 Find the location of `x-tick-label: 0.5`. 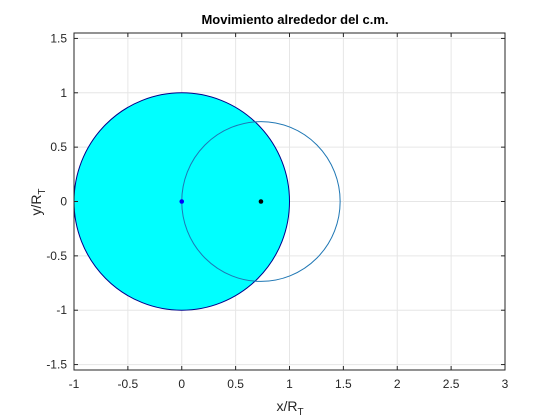

x-tick-label: 0.5 is located at coordinates (235, 384).